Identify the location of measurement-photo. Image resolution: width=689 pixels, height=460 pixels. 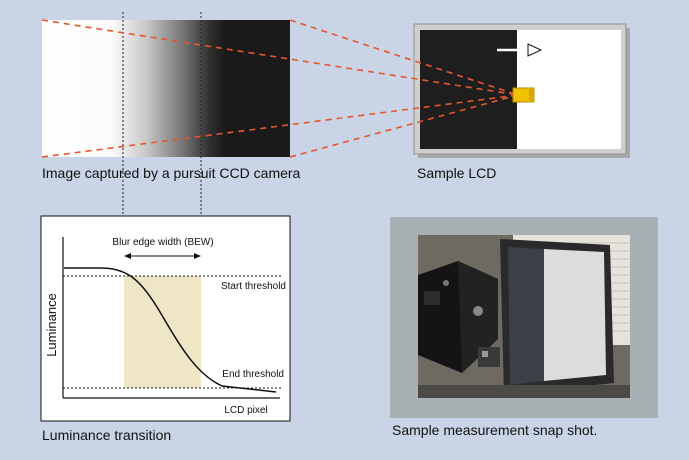
(524, 316).